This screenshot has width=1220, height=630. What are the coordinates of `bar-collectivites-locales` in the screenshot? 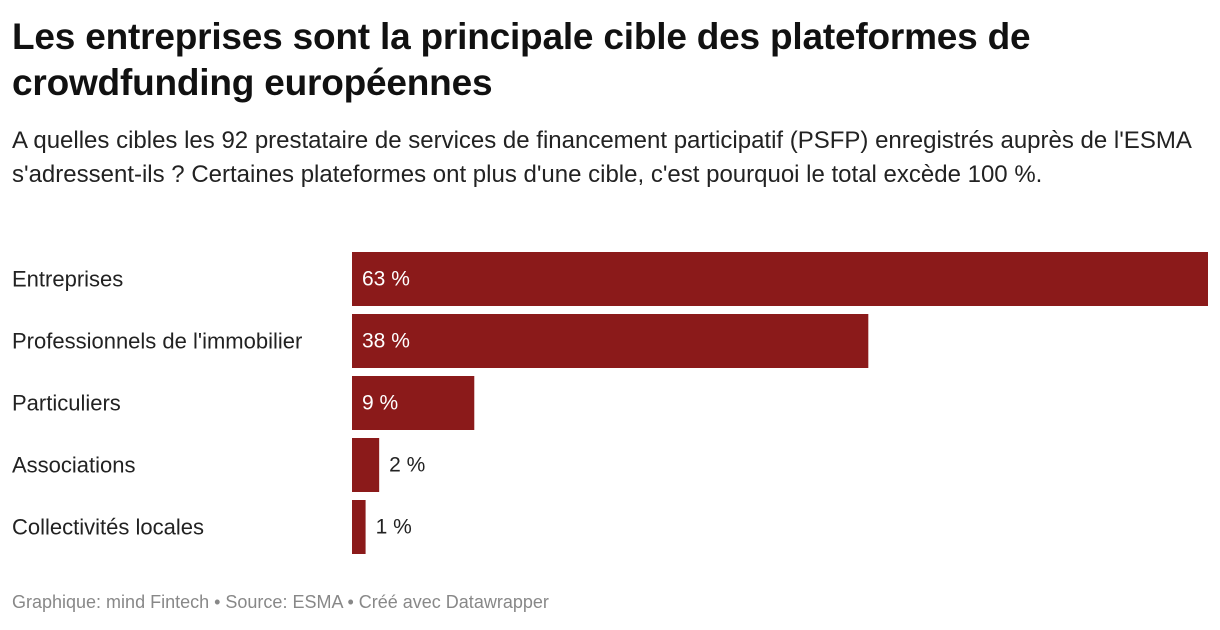 It's located at (359, 527).